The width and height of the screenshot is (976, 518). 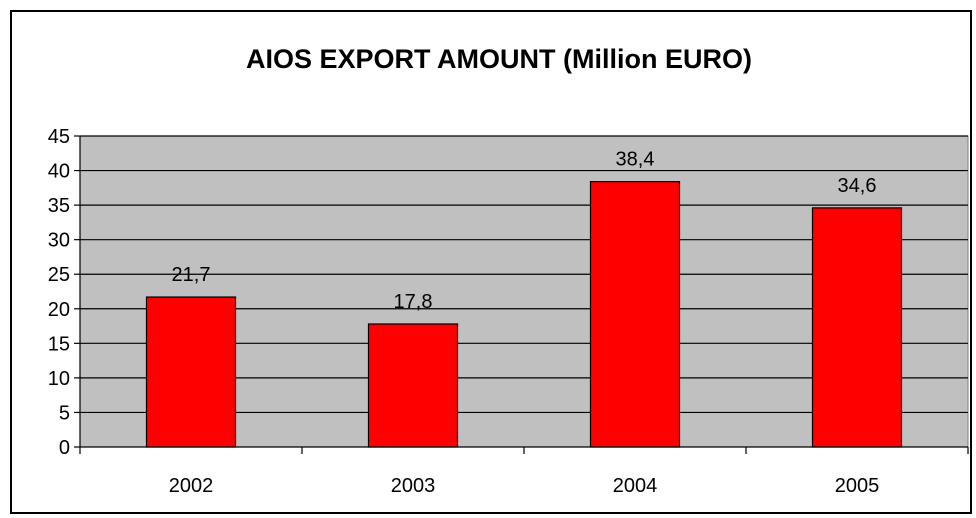 I want to click on bar-2003, so click(x=413, y=385).